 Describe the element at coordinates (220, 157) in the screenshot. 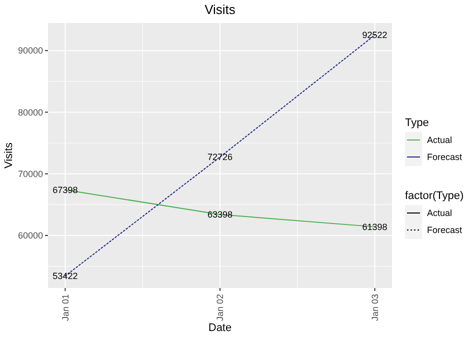

I see `data-label: 72726` at that location.